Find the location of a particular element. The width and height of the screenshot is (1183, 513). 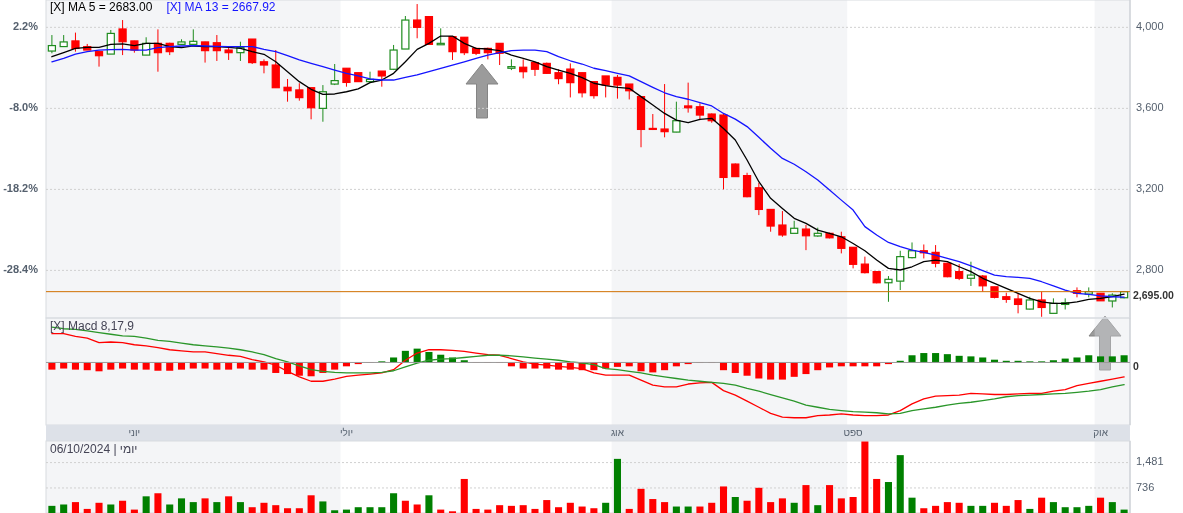

y-tick-label: 1,481 is located at coordinates (1150, 461).